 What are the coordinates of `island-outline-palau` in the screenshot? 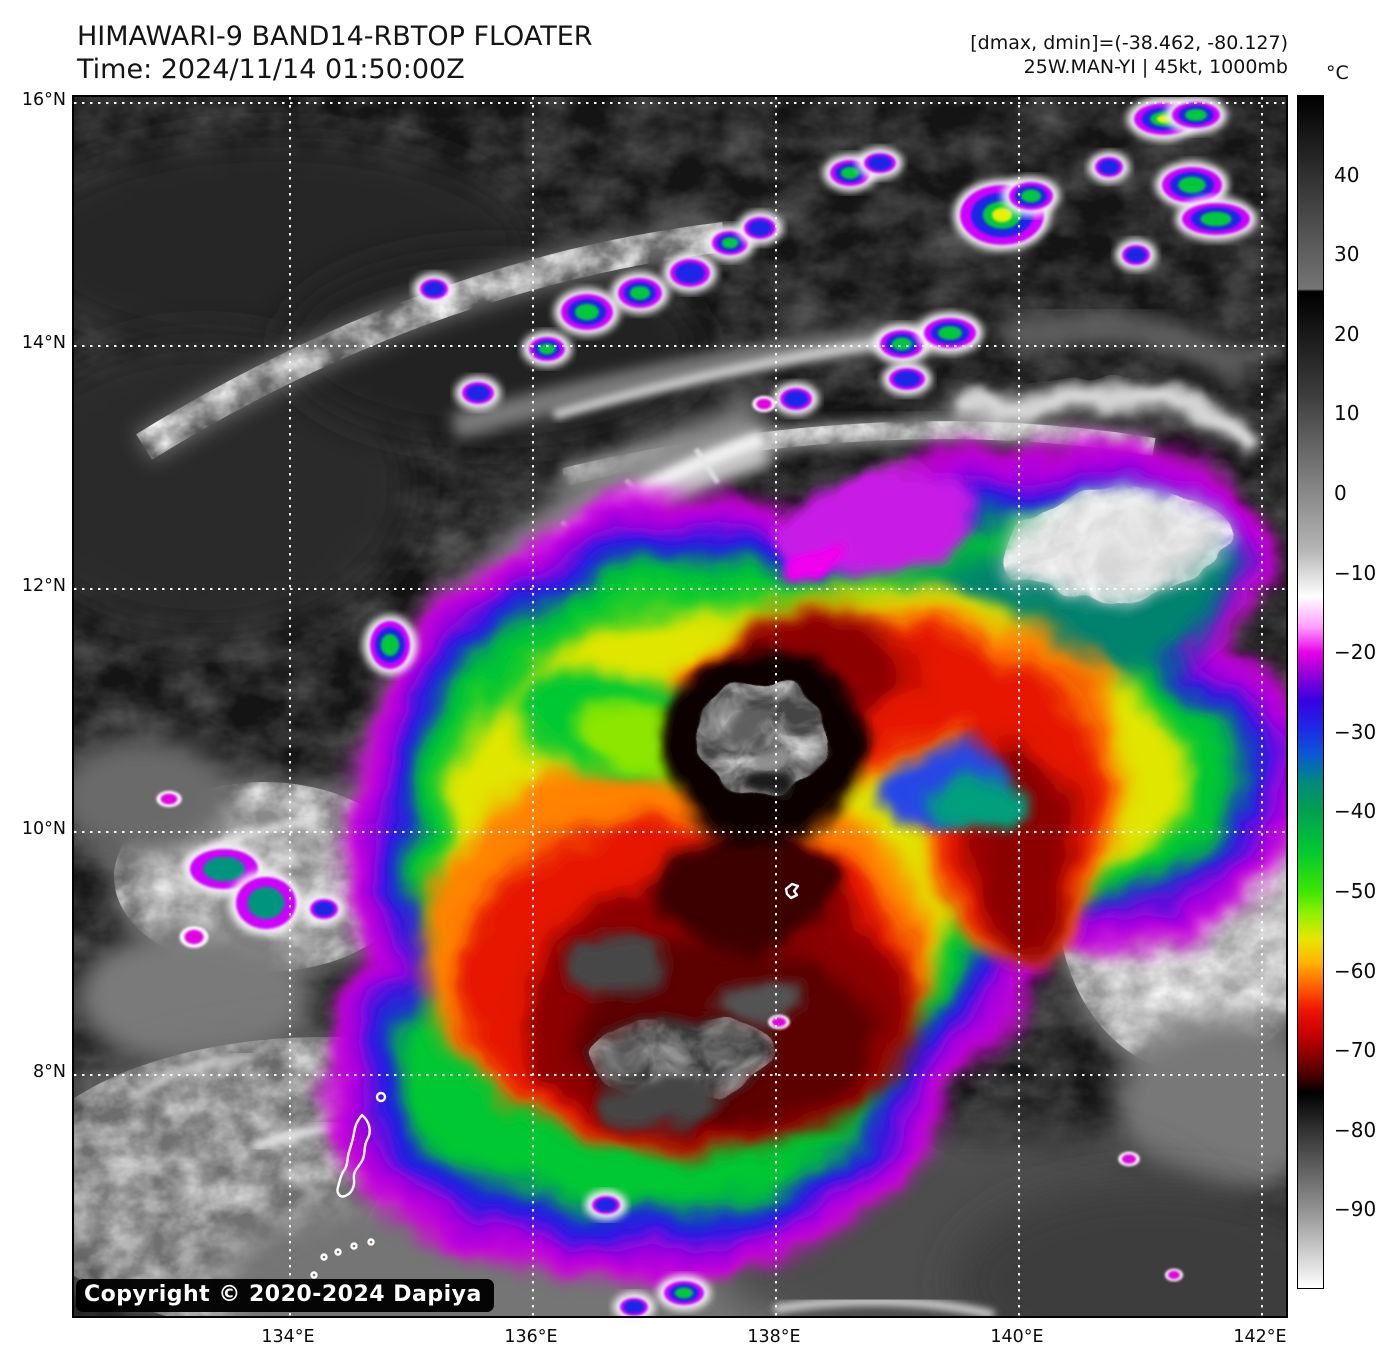 It's located at (353, 1155).